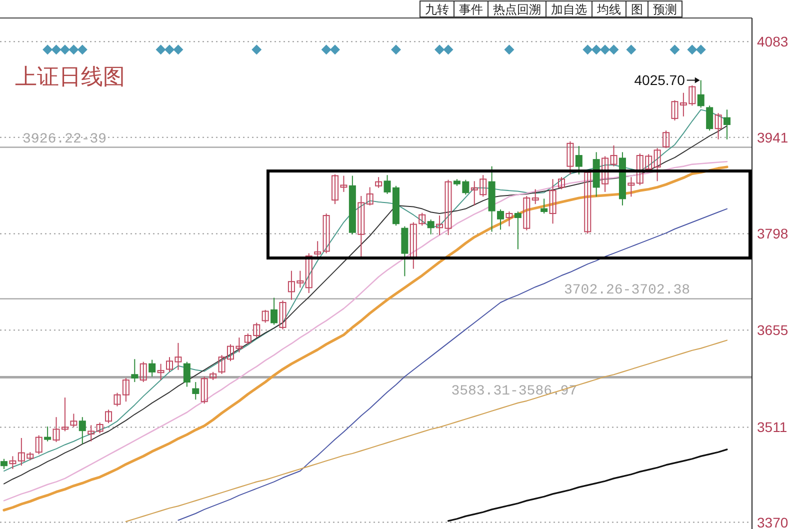  What do you see at coordinates (517, 9) in the screenshot?
I see `text: 热点回溯` at bounding box center [517, 9].